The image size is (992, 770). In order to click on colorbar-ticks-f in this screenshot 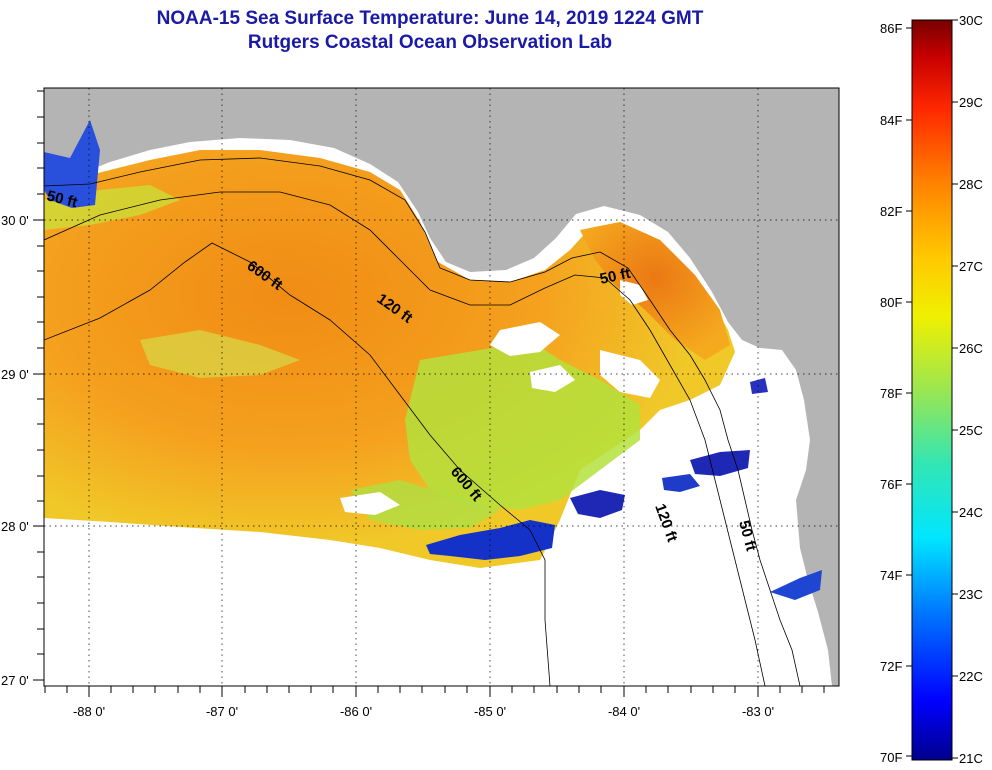, I will do `click(909, 392)`.